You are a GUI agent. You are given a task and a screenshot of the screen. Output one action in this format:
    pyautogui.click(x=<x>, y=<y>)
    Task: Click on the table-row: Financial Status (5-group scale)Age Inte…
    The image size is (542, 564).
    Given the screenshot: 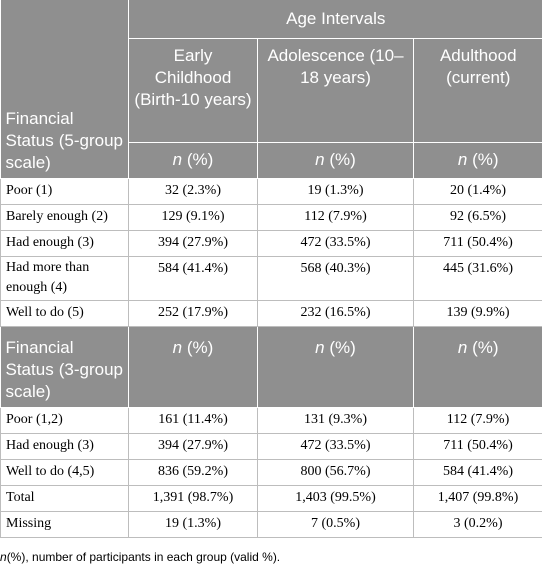 What is the action you would take?
    pyautogui.click(x=271, y=19)
    